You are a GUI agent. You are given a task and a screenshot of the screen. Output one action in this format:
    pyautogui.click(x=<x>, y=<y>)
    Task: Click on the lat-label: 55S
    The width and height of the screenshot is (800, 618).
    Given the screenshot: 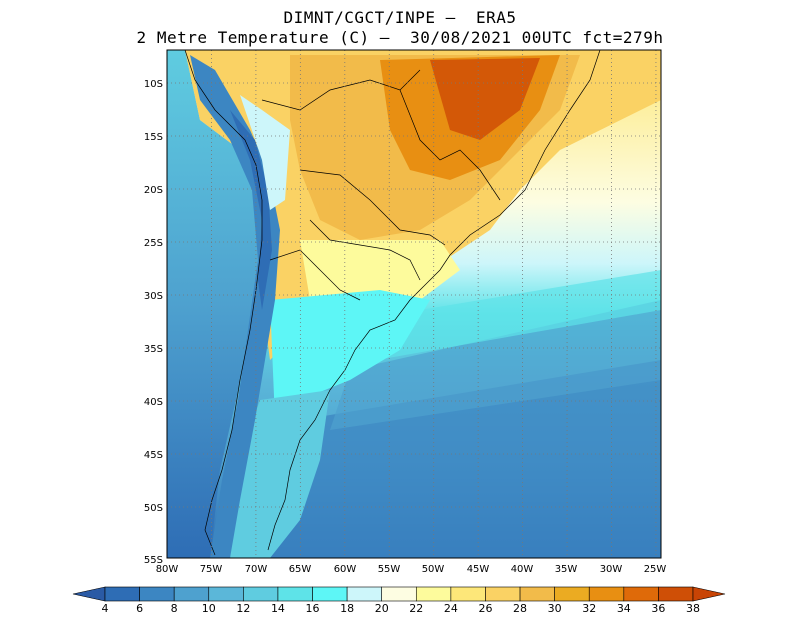 What is the action you would take?
    pyautogui.click(x=153, y=560)
    